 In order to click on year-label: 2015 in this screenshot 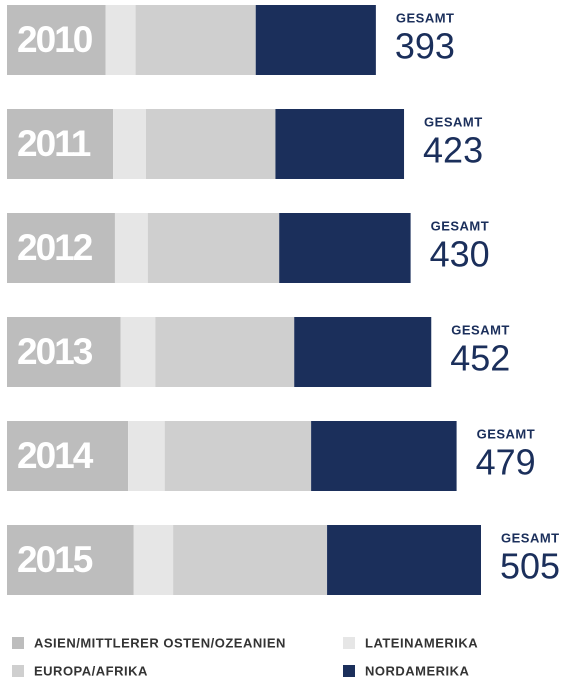, I will do `click(55, 559)`.